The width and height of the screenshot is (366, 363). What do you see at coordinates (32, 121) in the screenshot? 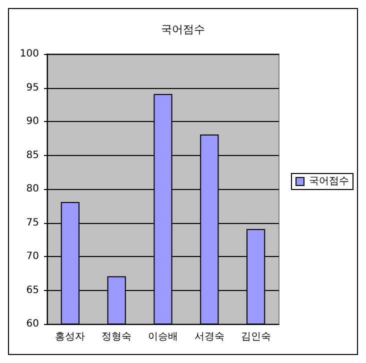
I see `y-tick-label: 90` at bounding box center [32, 121].